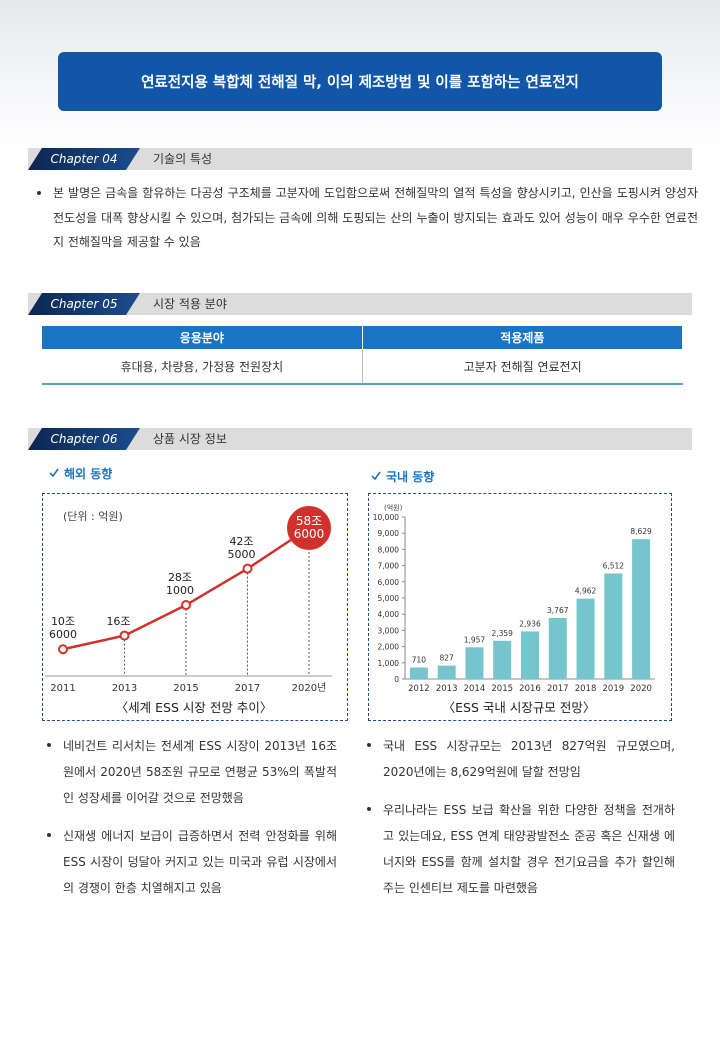 This screenshot has width=720, height=1040. Describe the element at coordinates (614, 566) in the screenshot. I see `value-label: 6,512` at that location.